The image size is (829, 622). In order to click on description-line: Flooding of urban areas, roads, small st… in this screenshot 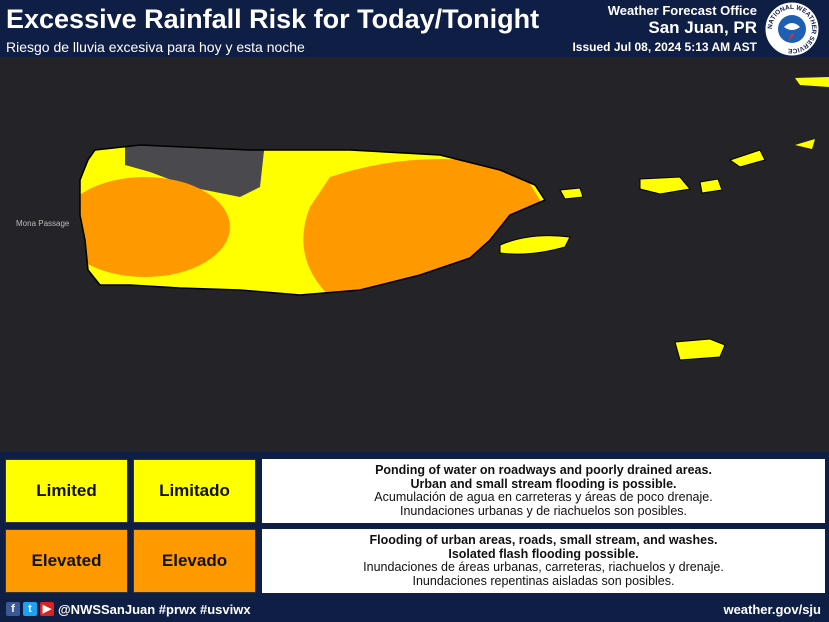, I will do `click(543, 540)`.